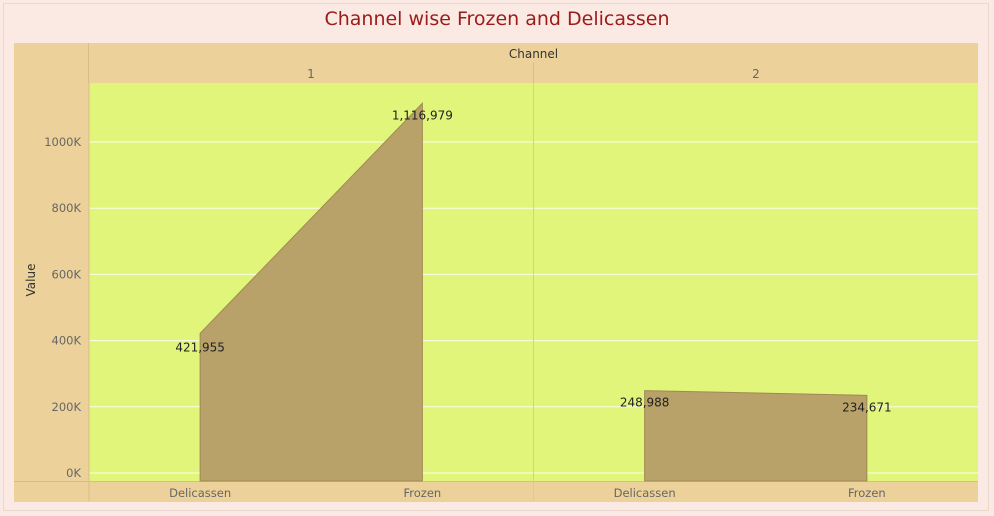 This screenshot has width=994, height=516. I want to click on data-label: 234,671, so click(867, 407).